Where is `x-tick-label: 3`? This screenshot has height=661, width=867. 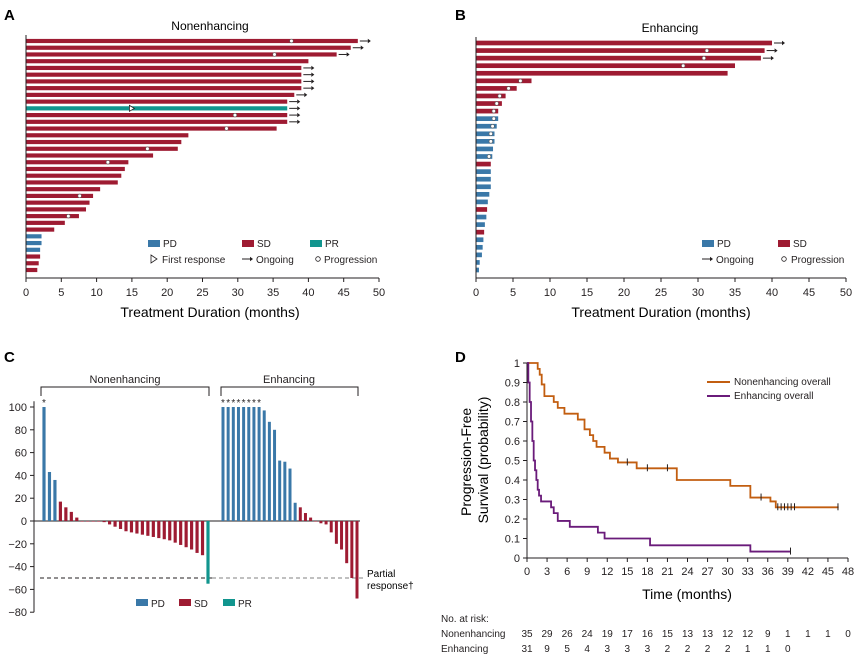
x-tick-label: 3 is located at coordinates (547, 572).